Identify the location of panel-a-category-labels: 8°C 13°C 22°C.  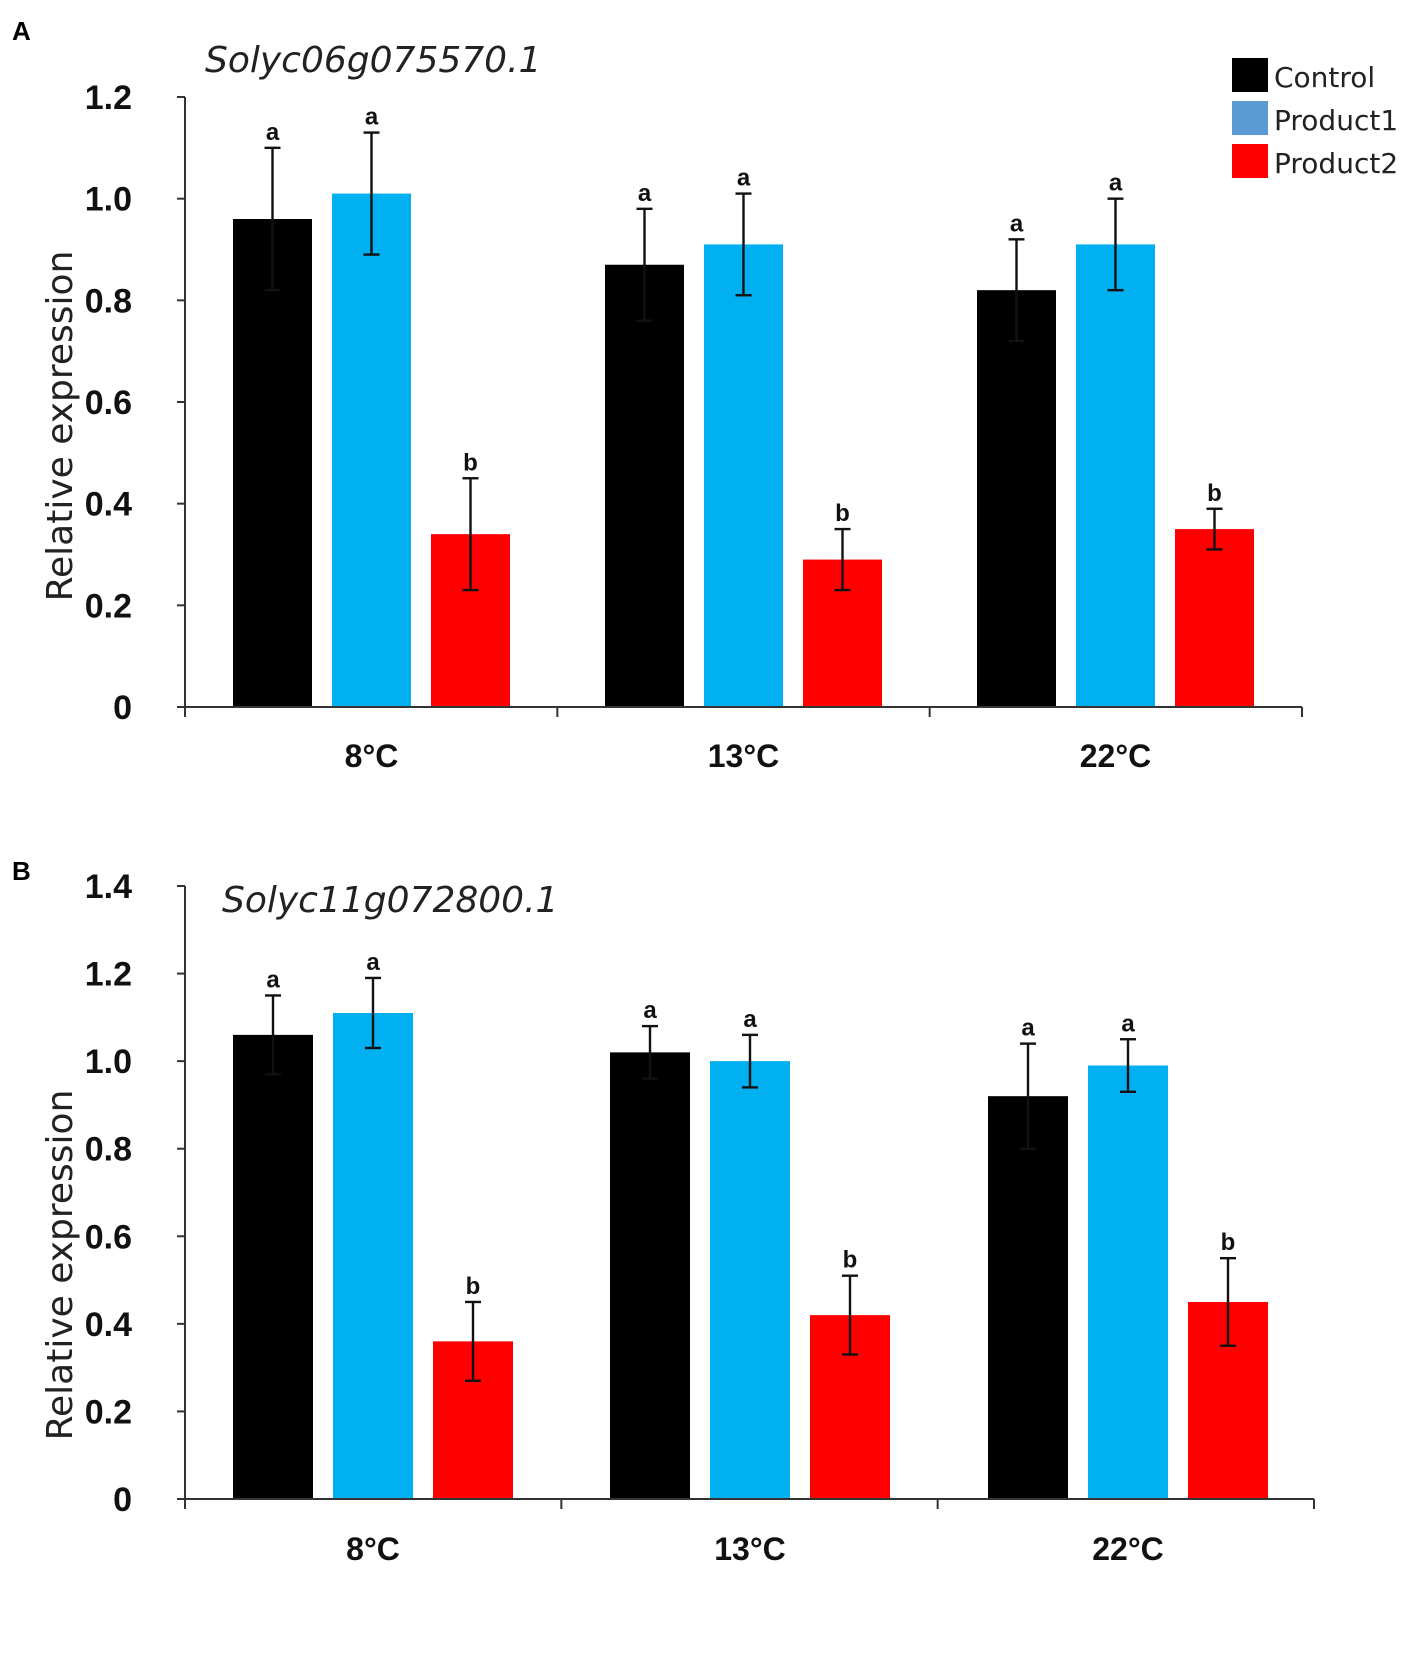
(748, 756).